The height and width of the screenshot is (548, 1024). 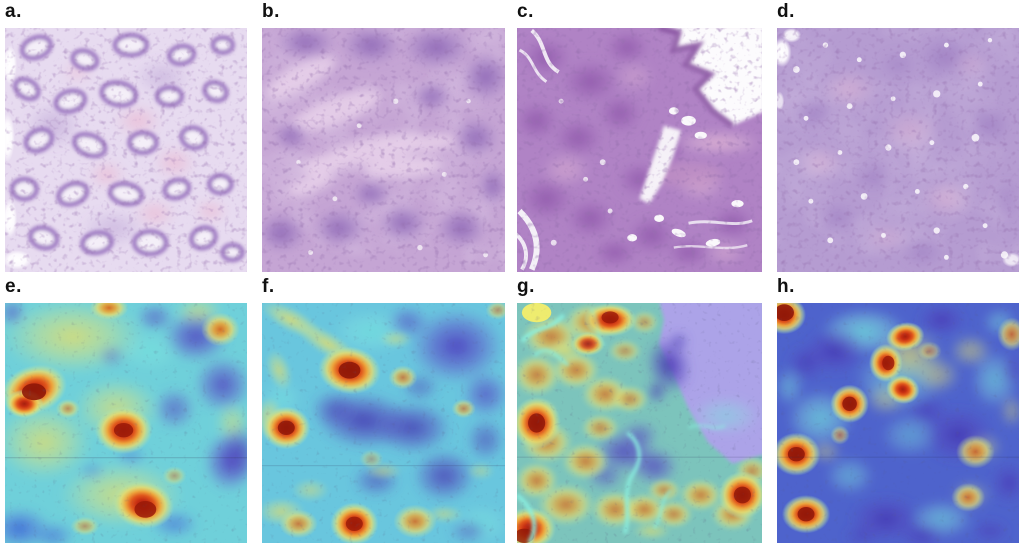 I want to click on panel-c: c., so click(x=639, y=136).